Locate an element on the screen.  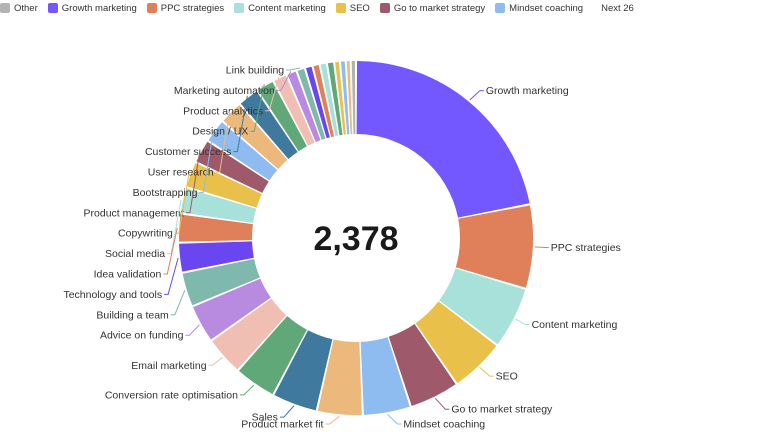
slice-growth-marketing is located at coordinates (443, 139).